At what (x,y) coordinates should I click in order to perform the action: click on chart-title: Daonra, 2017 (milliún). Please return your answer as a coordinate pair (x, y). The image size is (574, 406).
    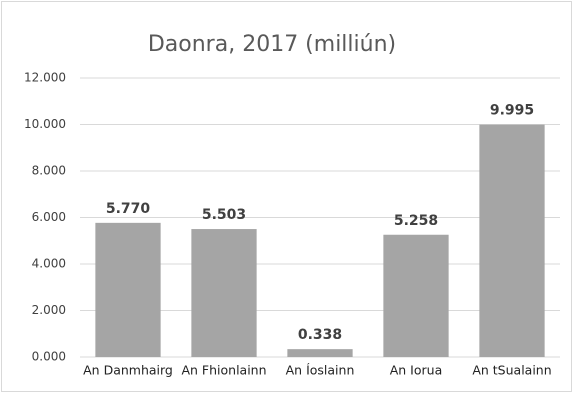
    Looking at the image, I should click on (272, 44).